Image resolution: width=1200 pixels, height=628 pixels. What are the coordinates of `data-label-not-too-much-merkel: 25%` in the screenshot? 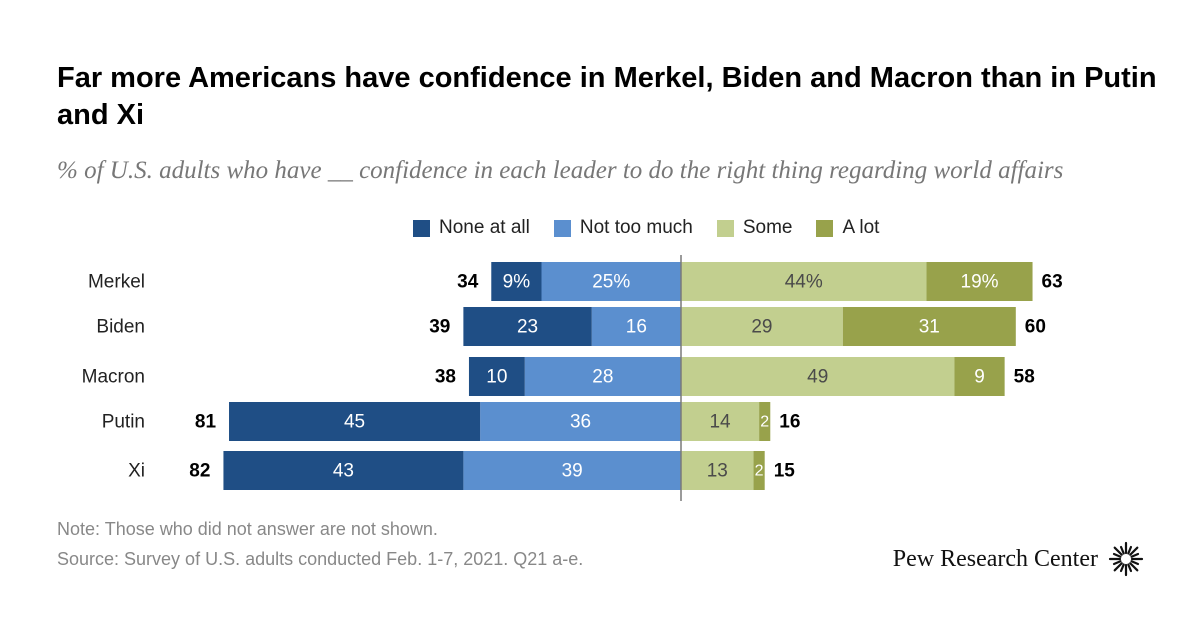 It's located at (611, 282).